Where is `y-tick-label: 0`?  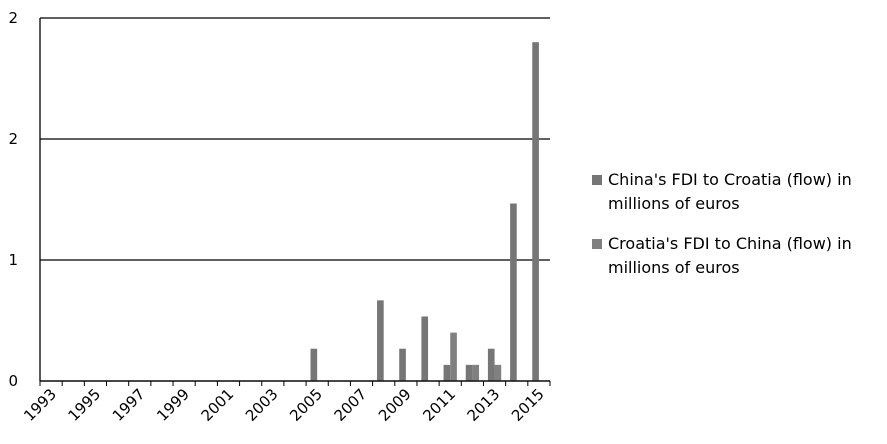 y-tick-label: 0 is located at coordinates (13, 381).